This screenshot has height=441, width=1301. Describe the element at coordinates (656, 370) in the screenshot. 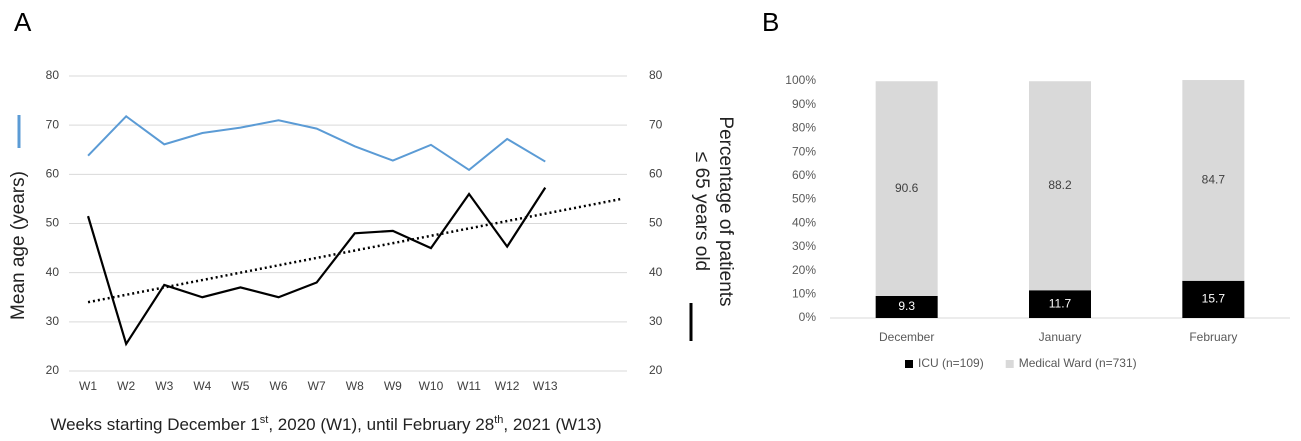

I see `y2-tick-label: 20` at that location.